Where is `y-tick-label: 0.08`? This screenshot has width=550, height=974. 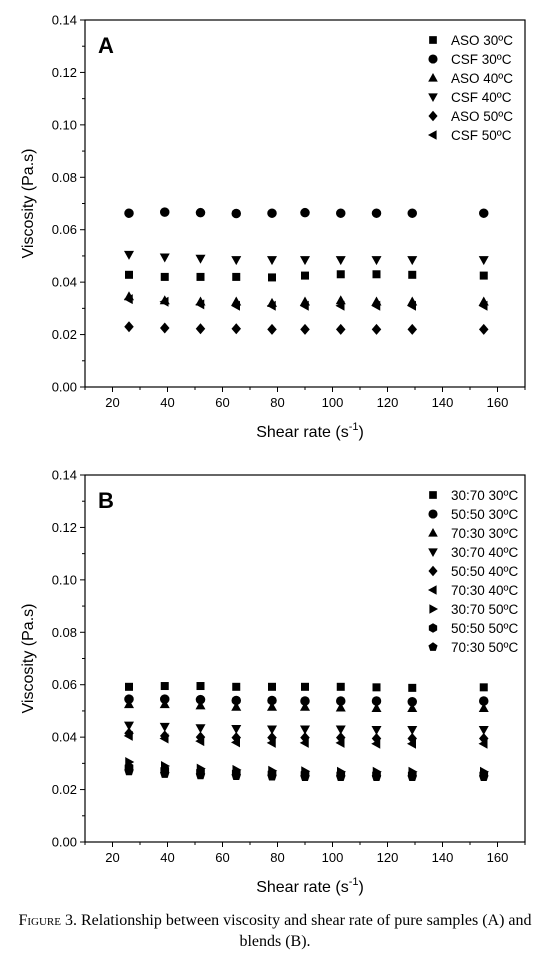
y-tick-label: 0.08 is located at coordinates (64, 632).